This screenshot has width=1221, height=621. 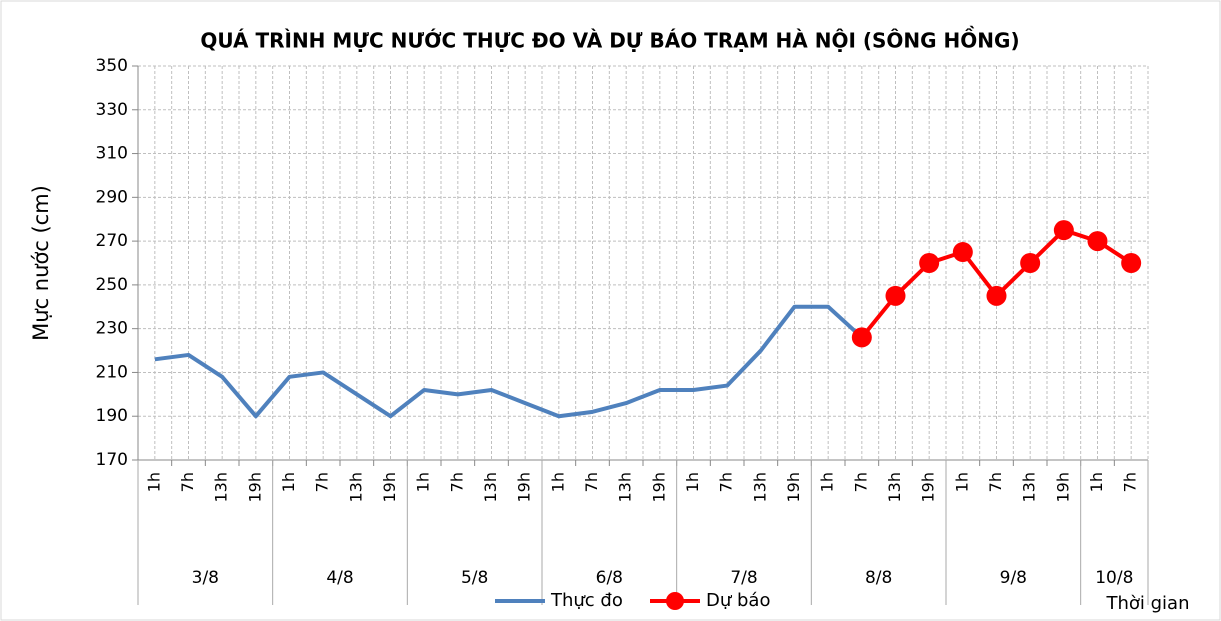 I want to click on y-tick-label: 170, so click(x=112, y=460).